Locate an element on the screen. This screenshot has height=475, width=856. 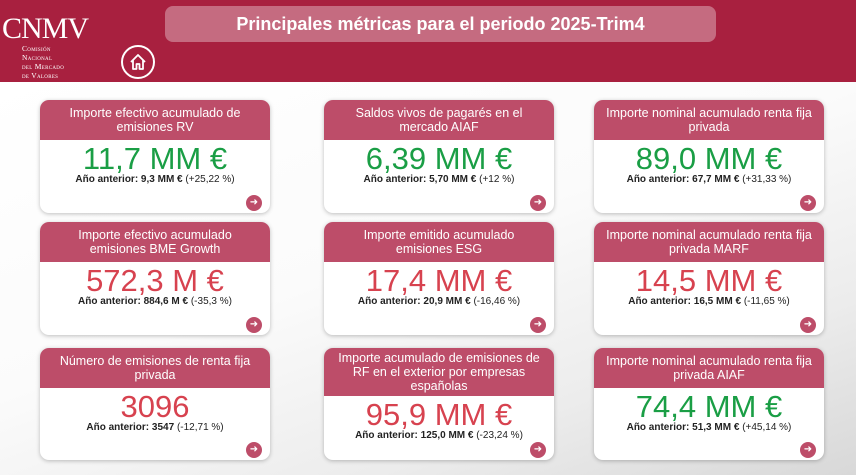
card-previous-year: Año anterior: 16,5 MM € (-11,65 %) is located at coordinates (709, 302).